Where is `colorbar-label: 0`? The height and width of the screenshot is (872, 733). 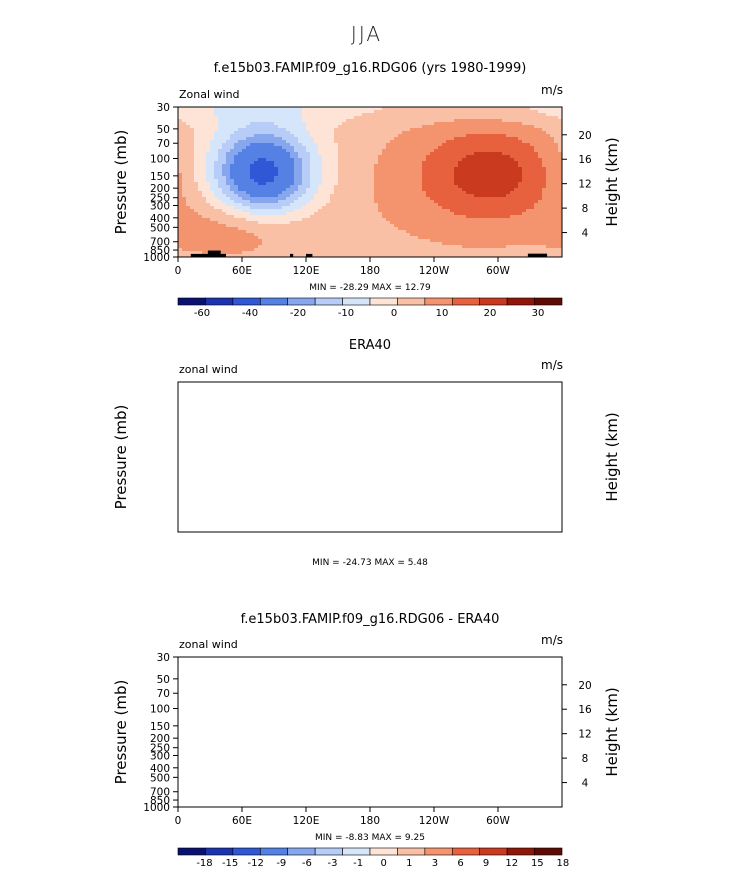 colorbar-label: 0 is located at coordinates (394, 313).